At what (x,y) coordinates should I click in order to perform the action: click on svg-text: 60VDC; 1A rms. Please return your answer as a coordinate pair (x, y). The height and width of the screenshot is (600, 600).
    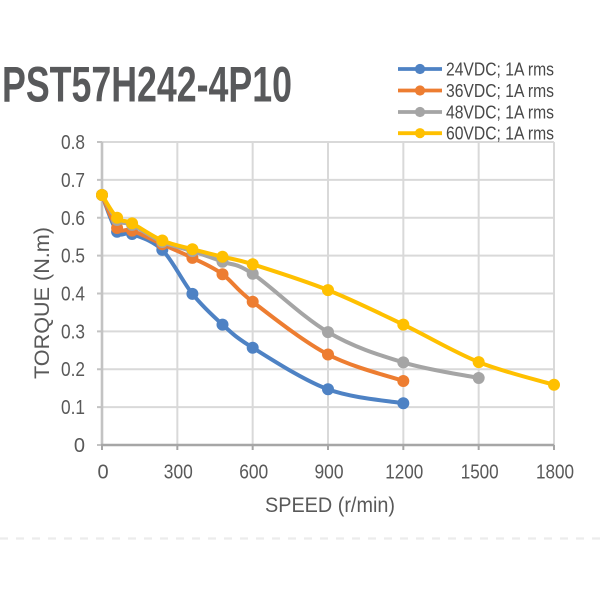
    Looking at the image, I should click on (500, 133).